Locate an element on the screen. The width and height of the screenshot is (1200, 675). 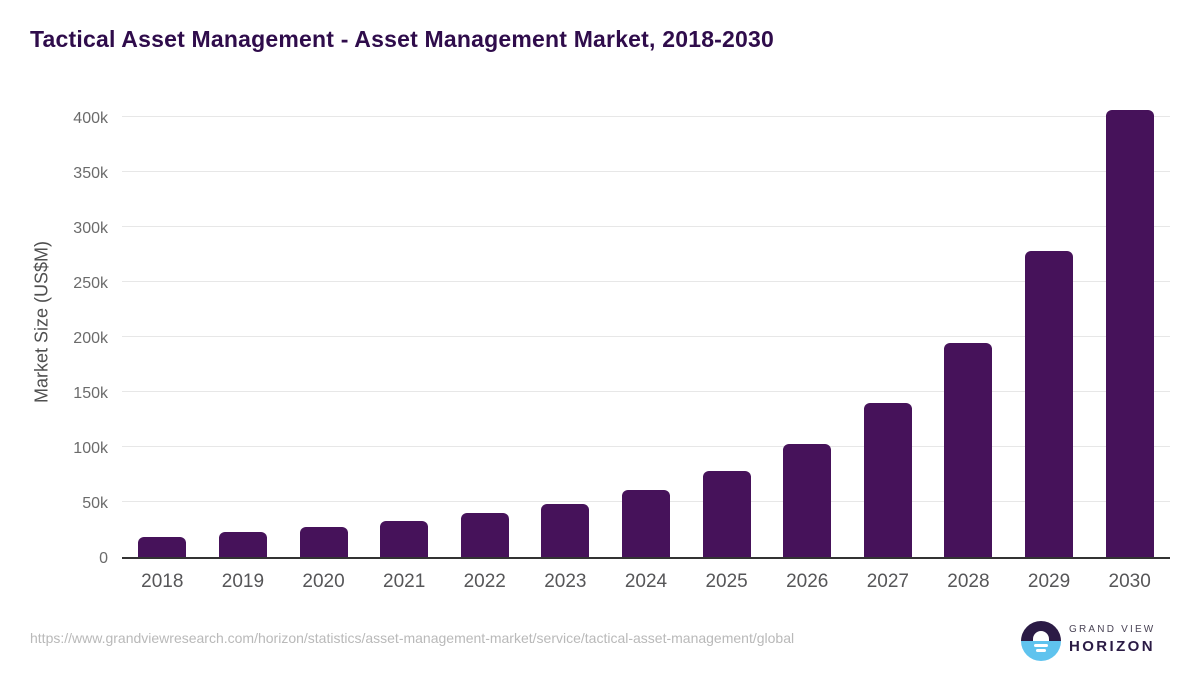
logo-product-line: HORIZON is located at coordinates (1112, 646).